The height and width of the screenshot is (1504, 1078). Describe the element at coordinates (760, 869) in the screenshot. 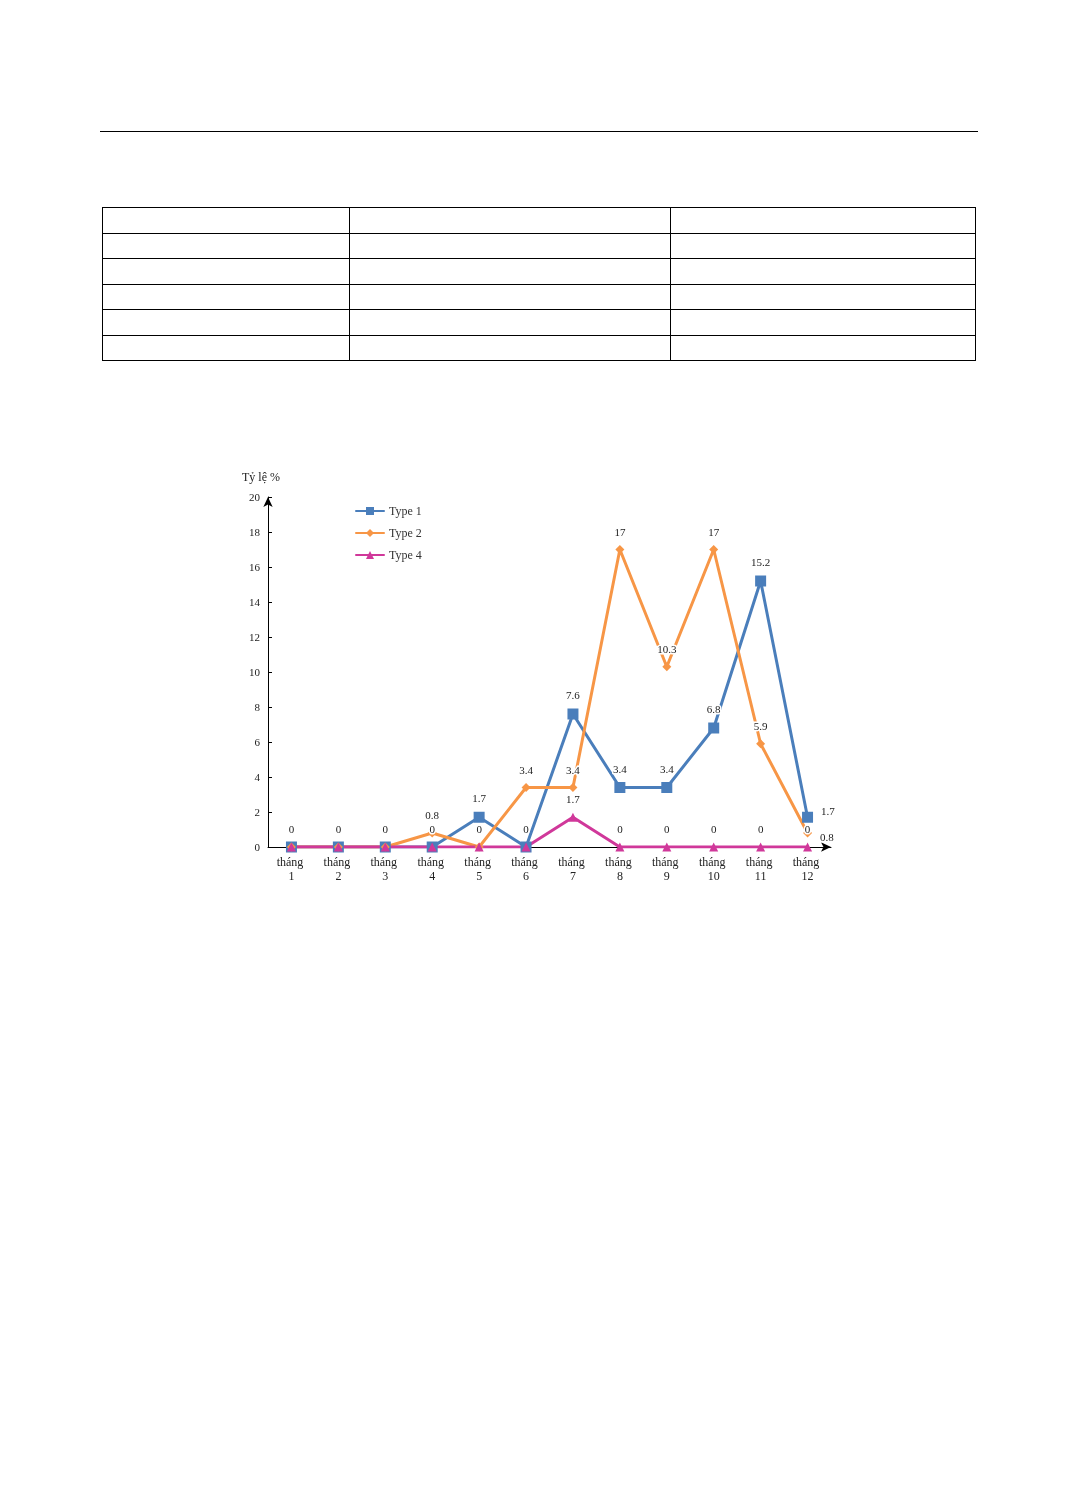

I see `x-tick-label: tháng 11` at that location.